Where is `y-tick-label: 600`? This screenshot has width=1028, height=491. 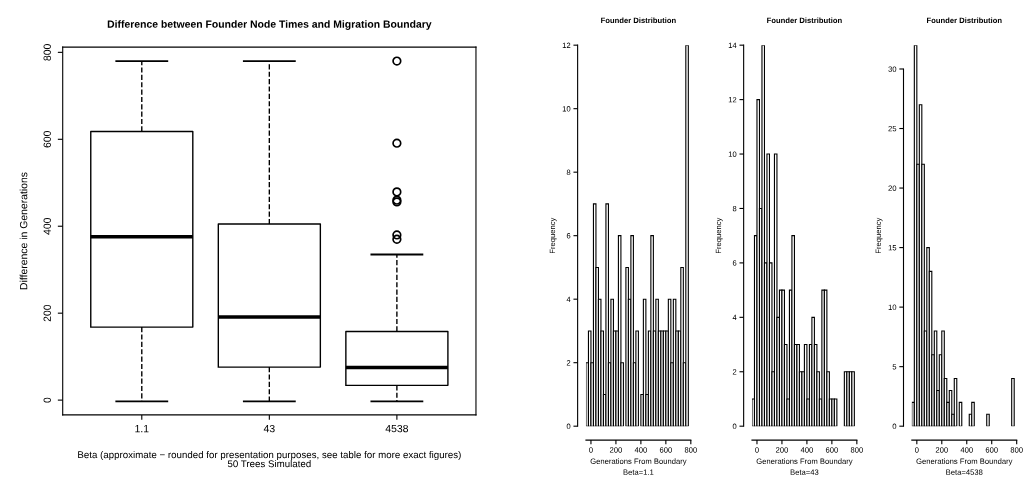
y-tick-label: 600 is located at coordinates (47, 139).